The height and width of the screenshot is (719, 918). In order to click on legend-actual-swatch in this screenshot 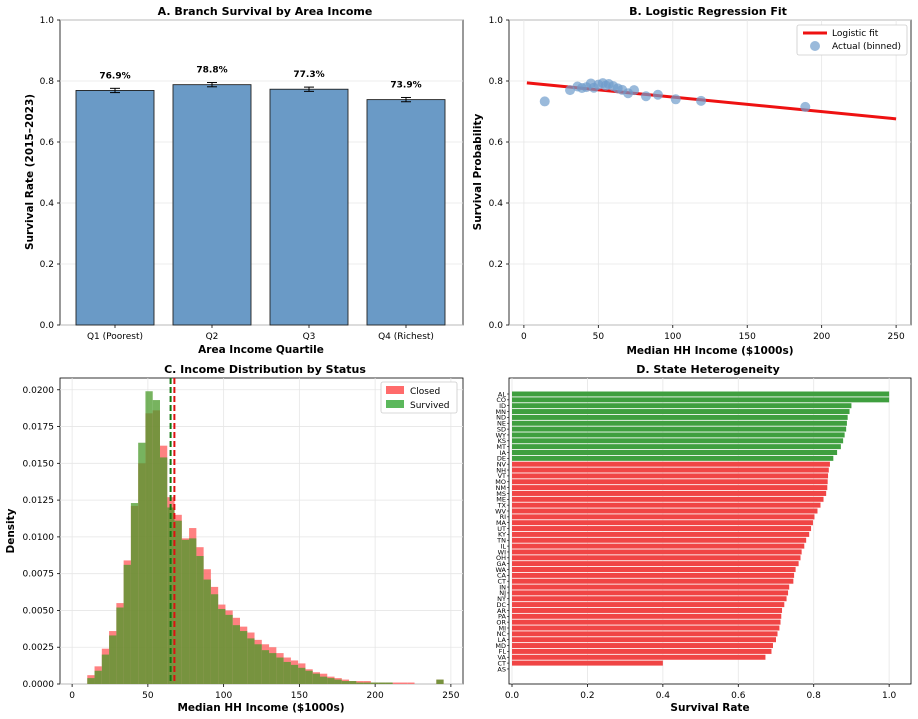, I will do `click(815, 46)`.